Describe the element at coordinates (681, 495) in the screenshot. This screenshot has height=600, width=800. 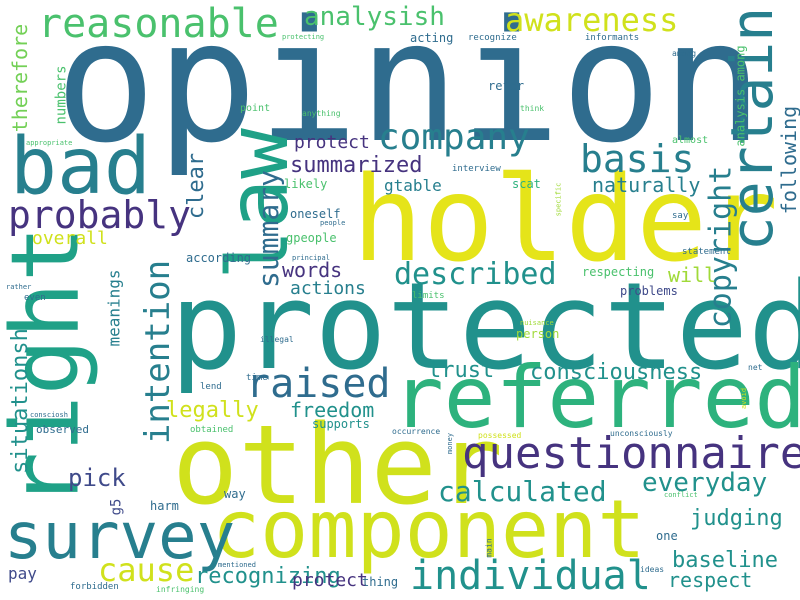
I see `word-conflict: conflict` at that location.